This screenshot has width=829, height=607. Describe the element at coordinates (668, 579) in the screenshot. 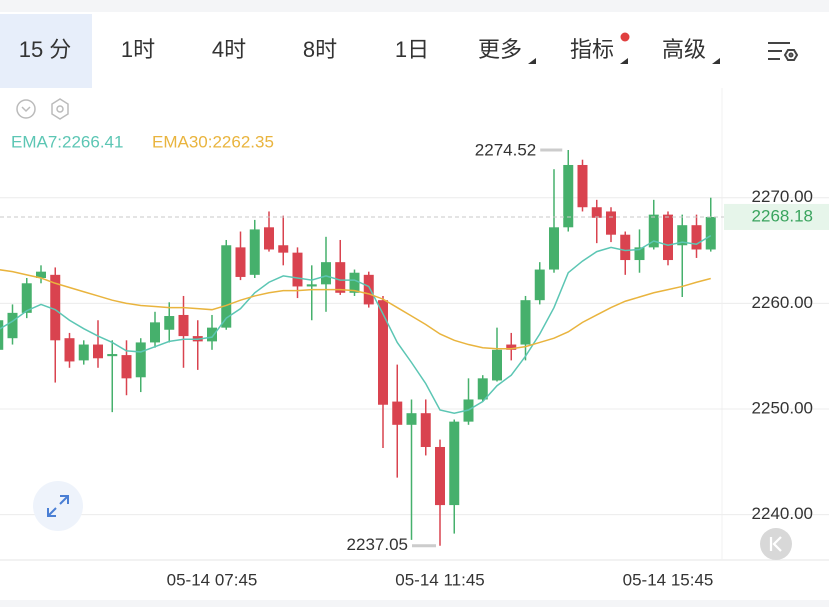

I see `x-tick-label: 05-14 15:45` at that location.